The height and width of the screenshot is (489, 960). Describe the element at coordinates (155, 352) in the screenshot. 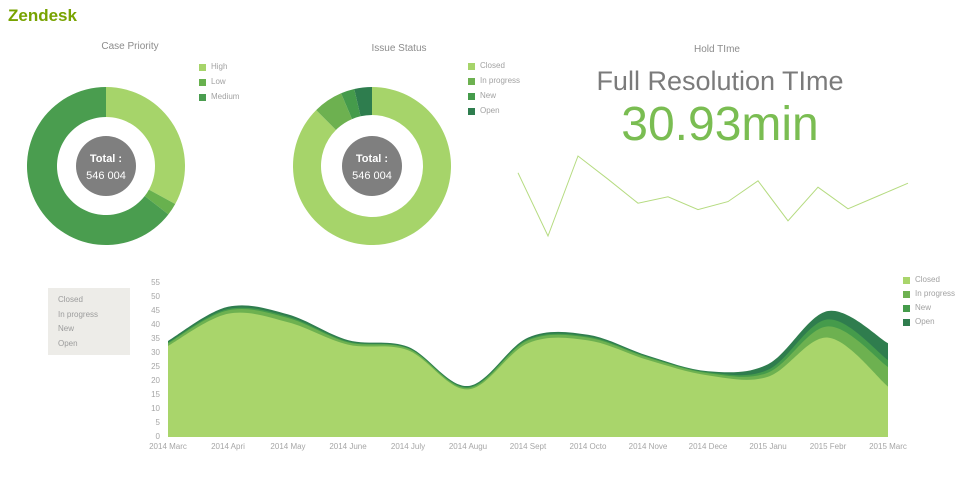

I see `y-tick-label: 30` at that location.